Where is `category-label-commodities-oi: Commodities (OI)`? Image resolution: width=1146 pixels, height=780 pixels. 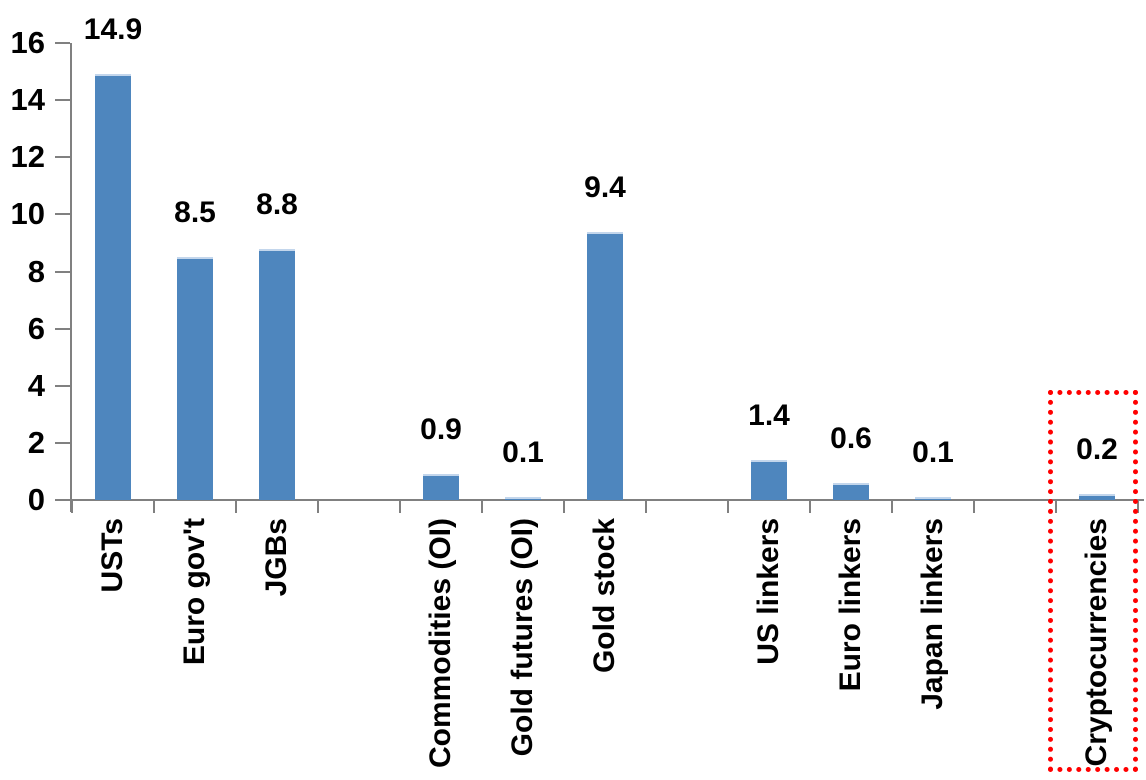 category-label-commodities-oi: Commodities (OI) is located at coordinates (440, 643).